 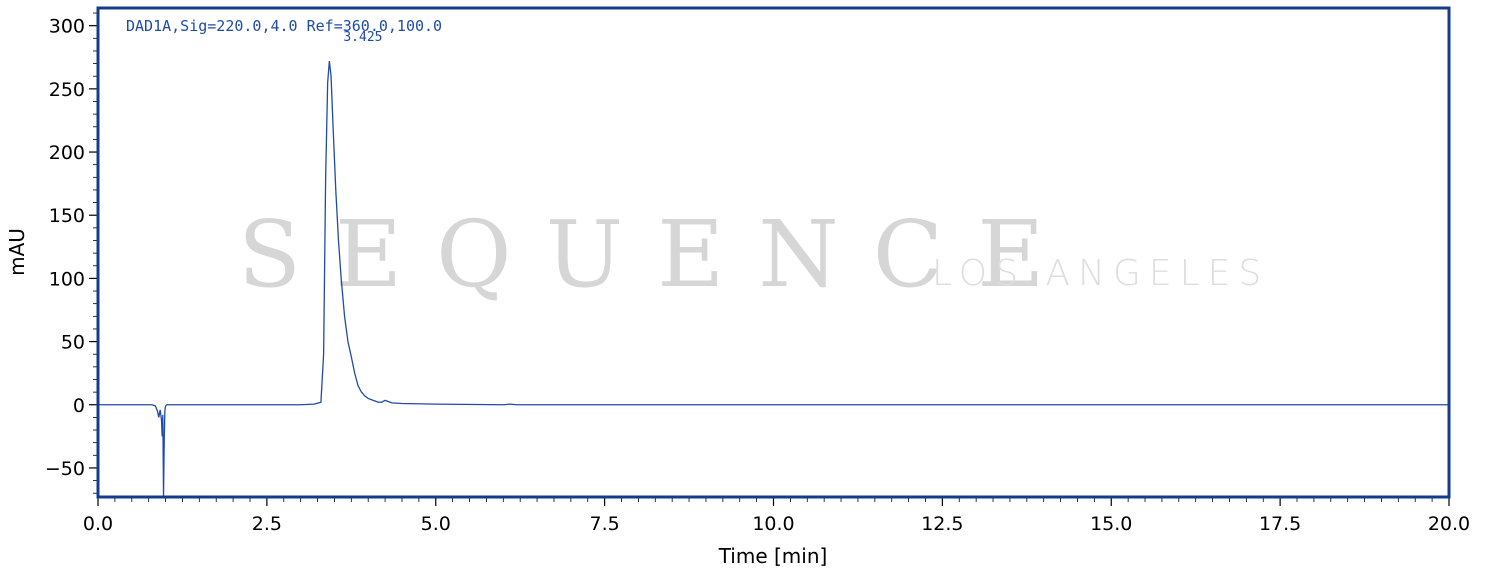 I want to click on x-axis-title: Time [min], so click(x=773, y=556).